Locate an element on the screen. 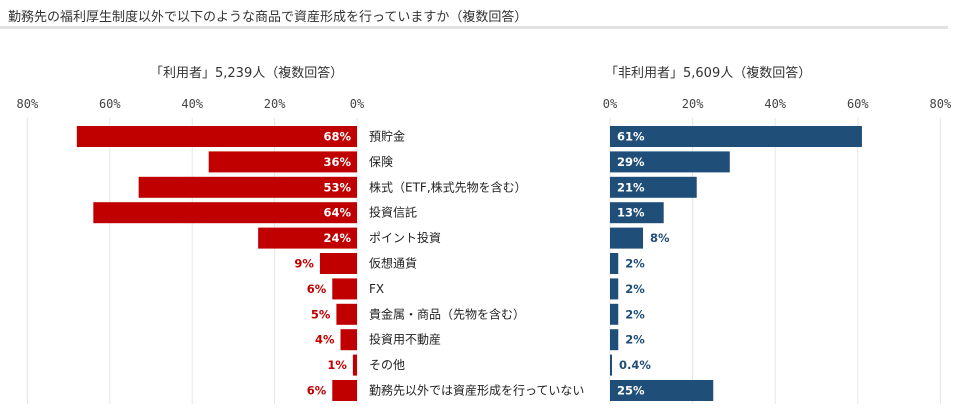 The width and height of the screenshot is (974, 408). left-data-label: 5% is located at coordinates (321, 314).